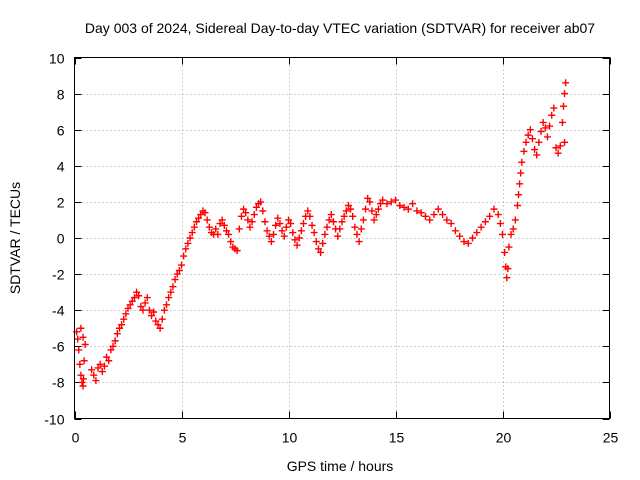  What do you see at coordinates (61, 239) in the screenshot?
I see `y-tick-label: 0` at bounding box center [61, 239].